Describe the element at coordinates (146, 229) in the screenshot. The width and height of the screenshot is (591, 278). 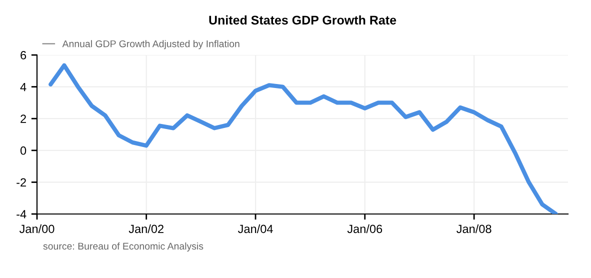
I see `x-tick-label: Jan/02` at that location.